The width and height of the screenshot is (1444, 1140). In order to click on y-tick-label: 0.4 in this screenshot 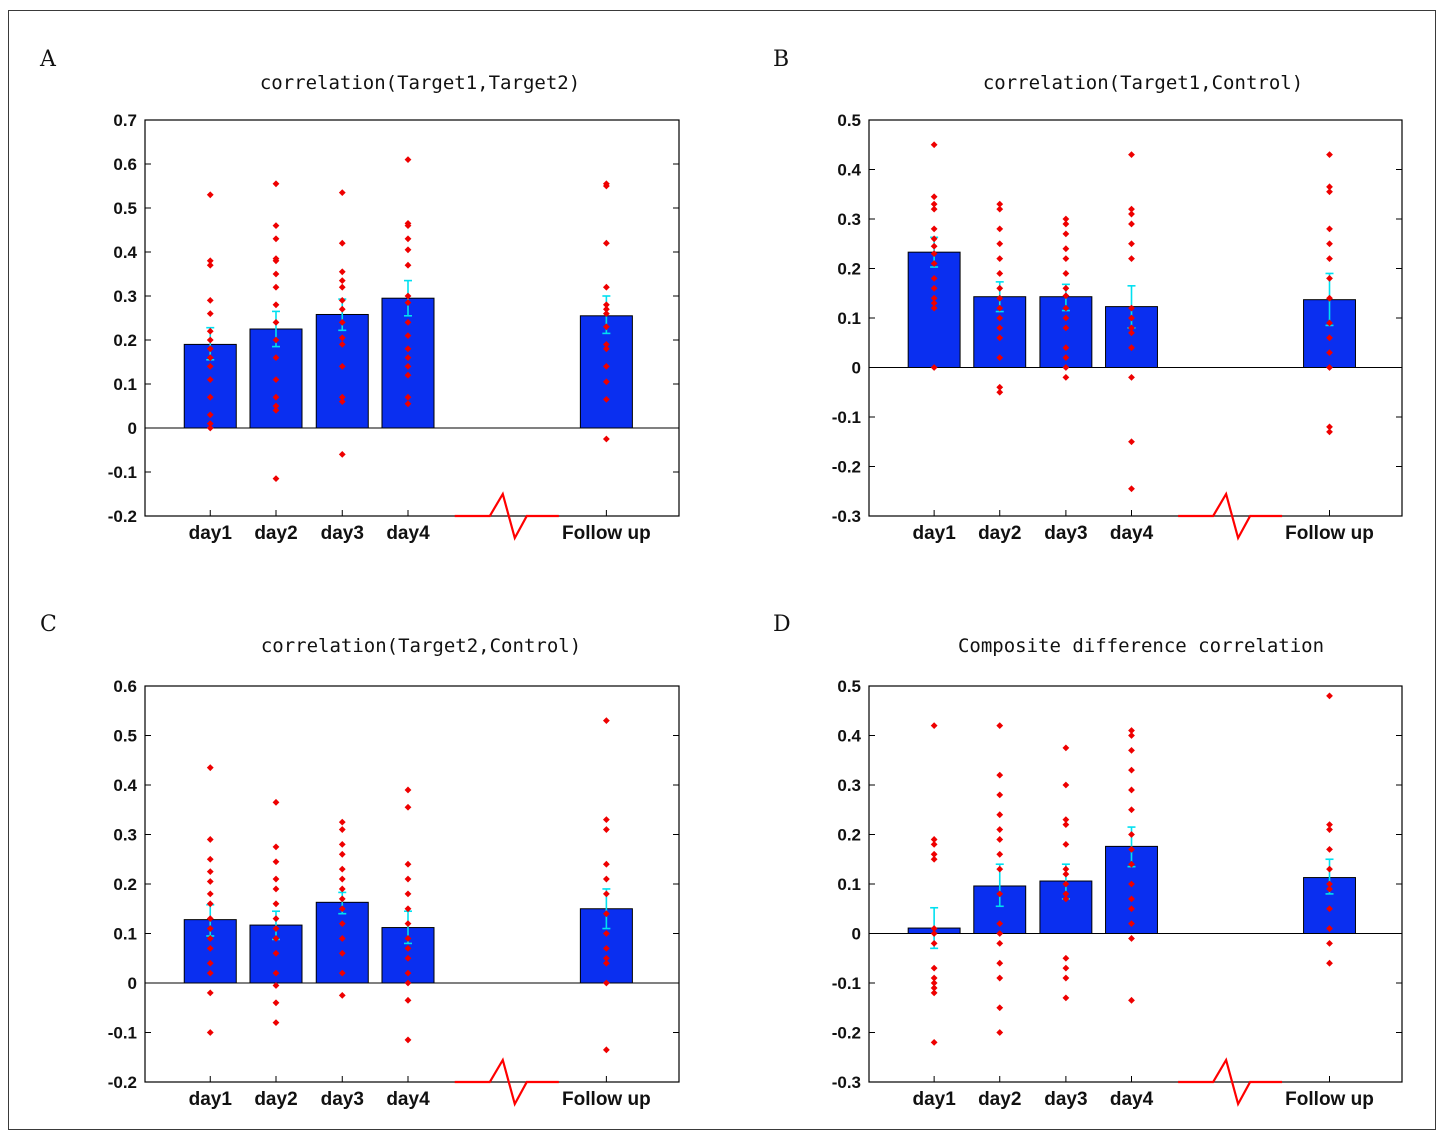, I will do `click(125, 785)`.